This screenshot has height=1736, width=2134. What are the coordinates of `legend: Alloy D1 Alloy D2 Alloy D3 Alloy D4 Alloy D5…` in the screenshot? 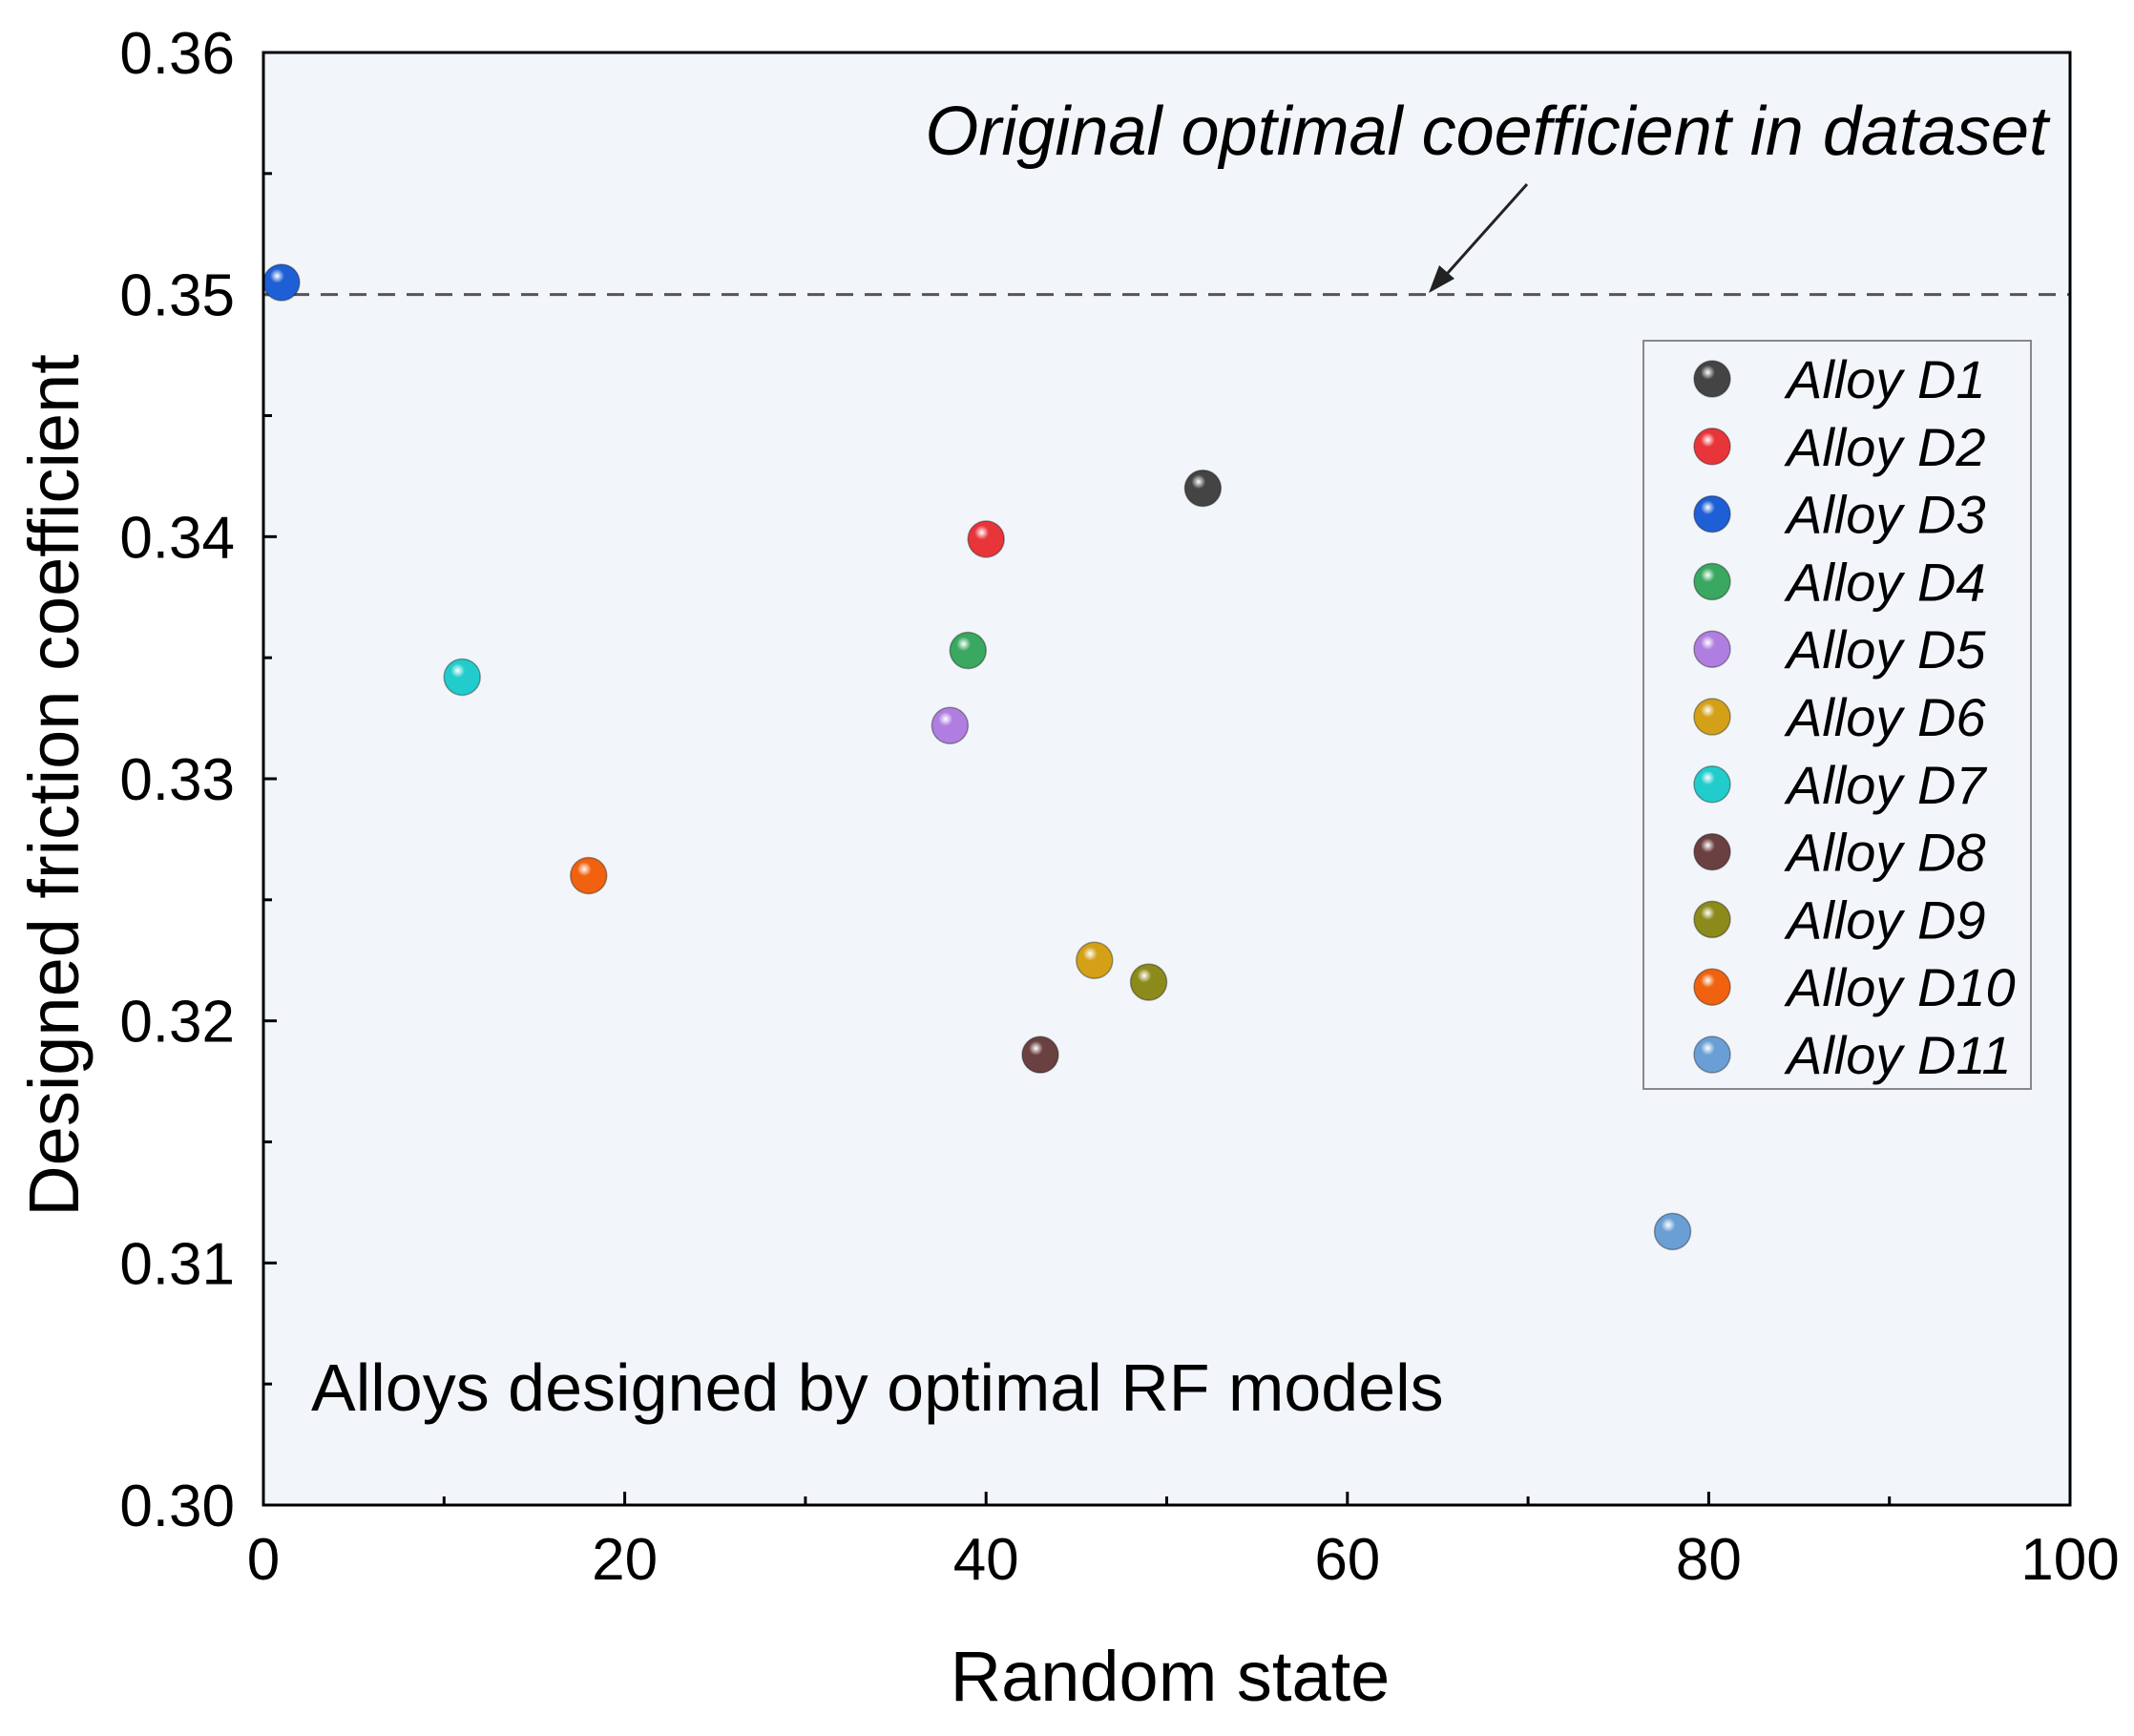 It's located at (1837, 715).